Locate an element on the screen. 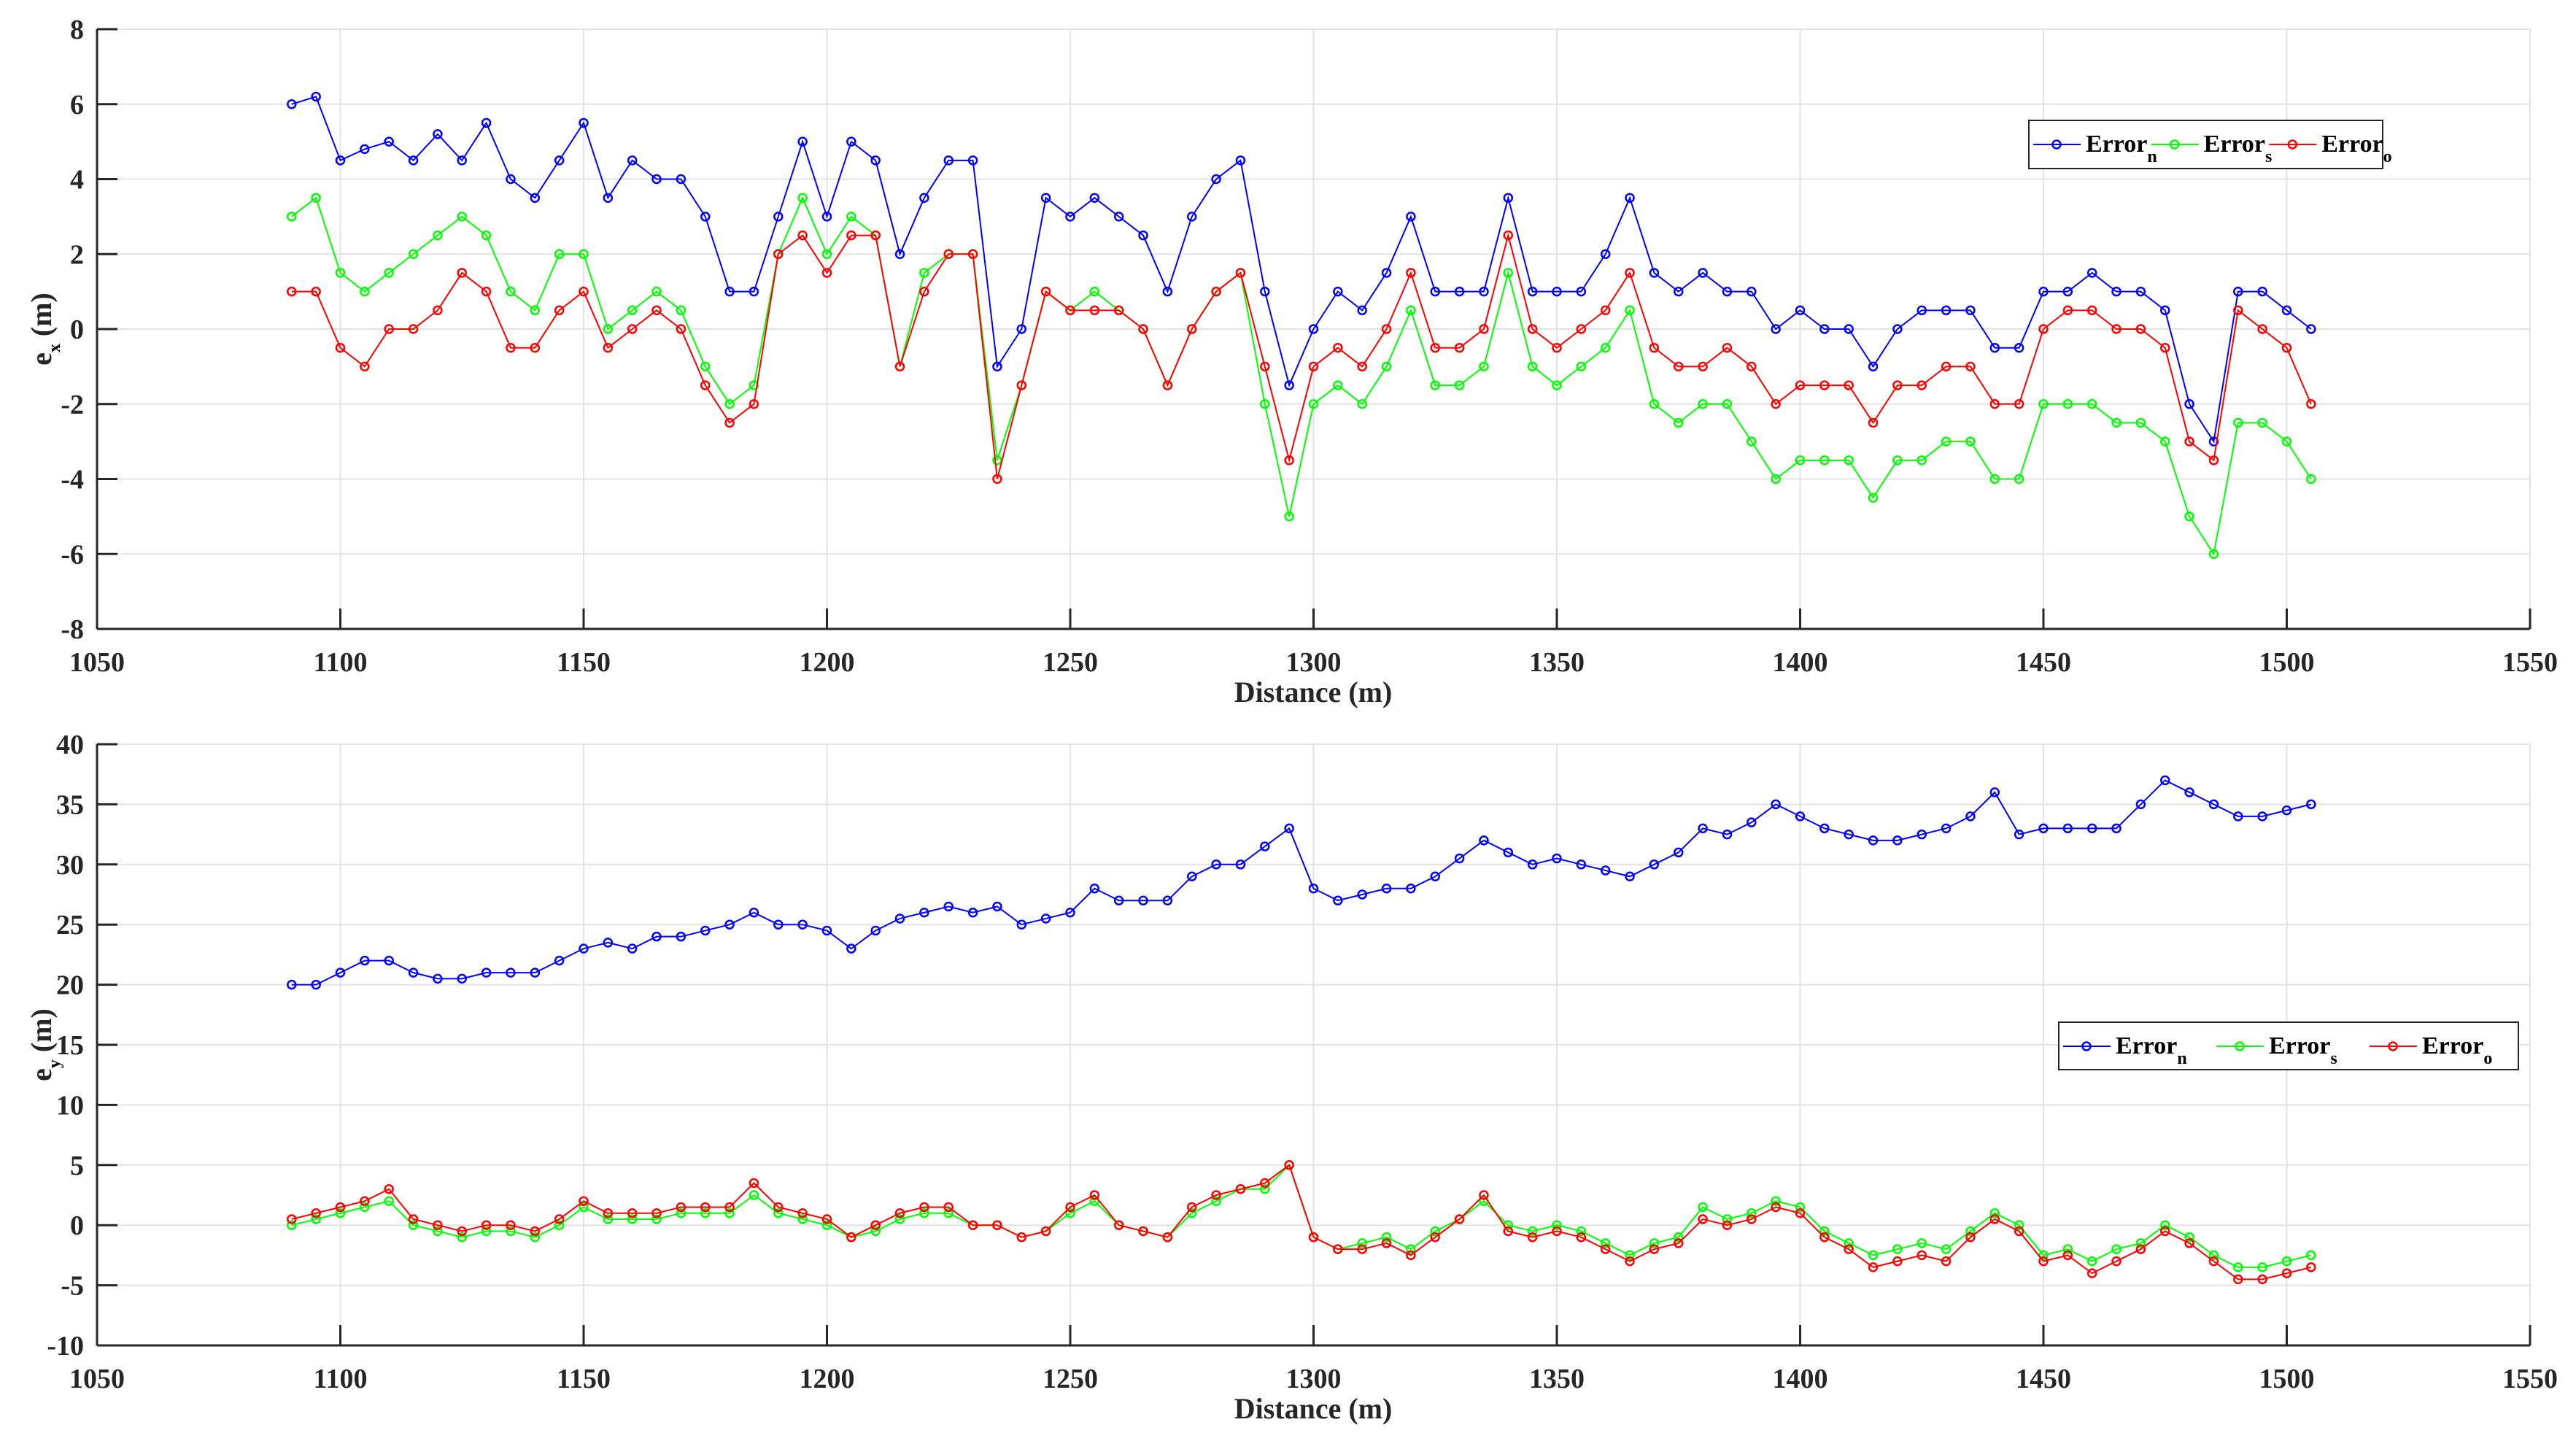  series-error-o is located at coordinates (1301, 1222).